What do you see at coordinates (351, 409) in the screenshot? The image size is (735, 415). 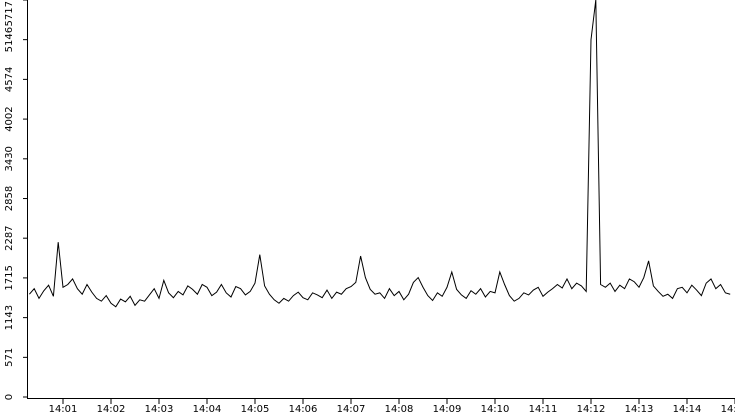 I see `x-tick-label: 14:07` at bounding box center [351, 409].